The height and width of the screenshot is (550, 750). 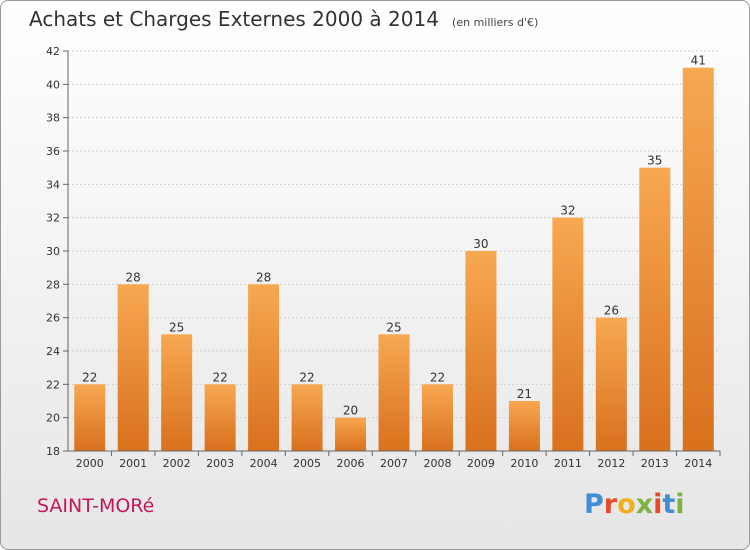 I want to click on brand-letter: t, so click(x=669, y=504).